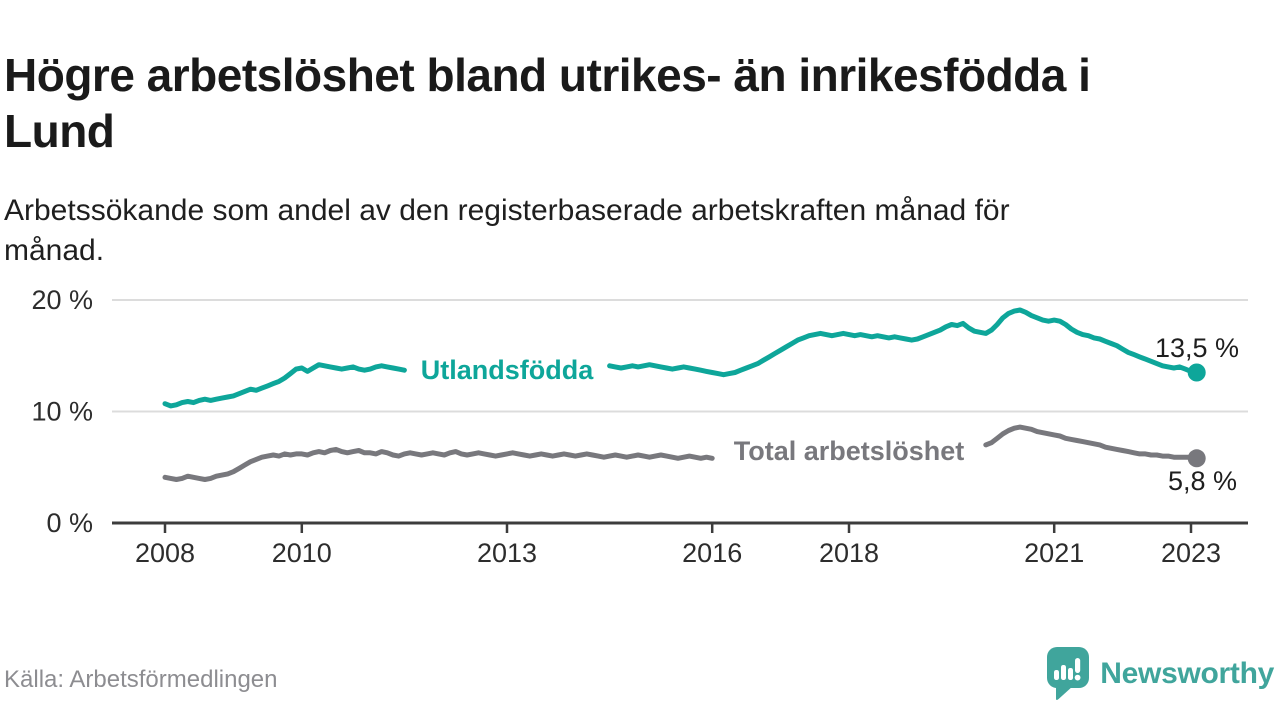  What do you see at coordinates (165, 553) in the screenshot?
I see `x-tick-label: 2008` at bounding box center [165, 553].